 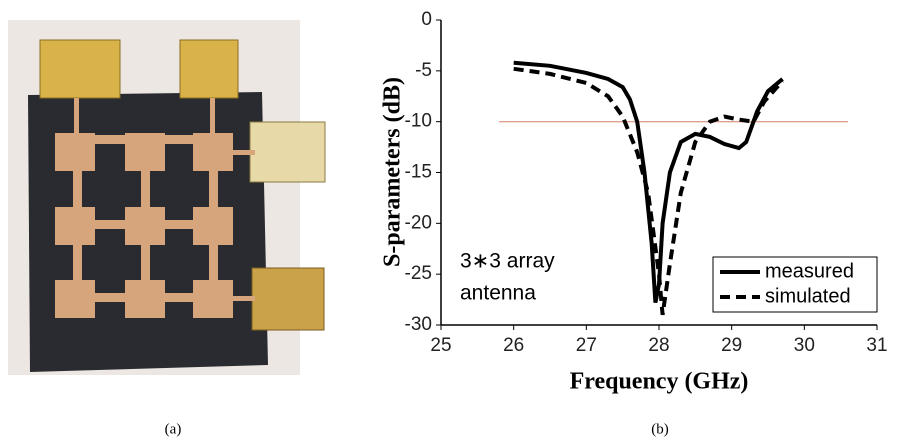 What do you see at coordinates (418, 273) in the screenshot?
I see `y-tick-label: -25` at bounding box center [418, 273].